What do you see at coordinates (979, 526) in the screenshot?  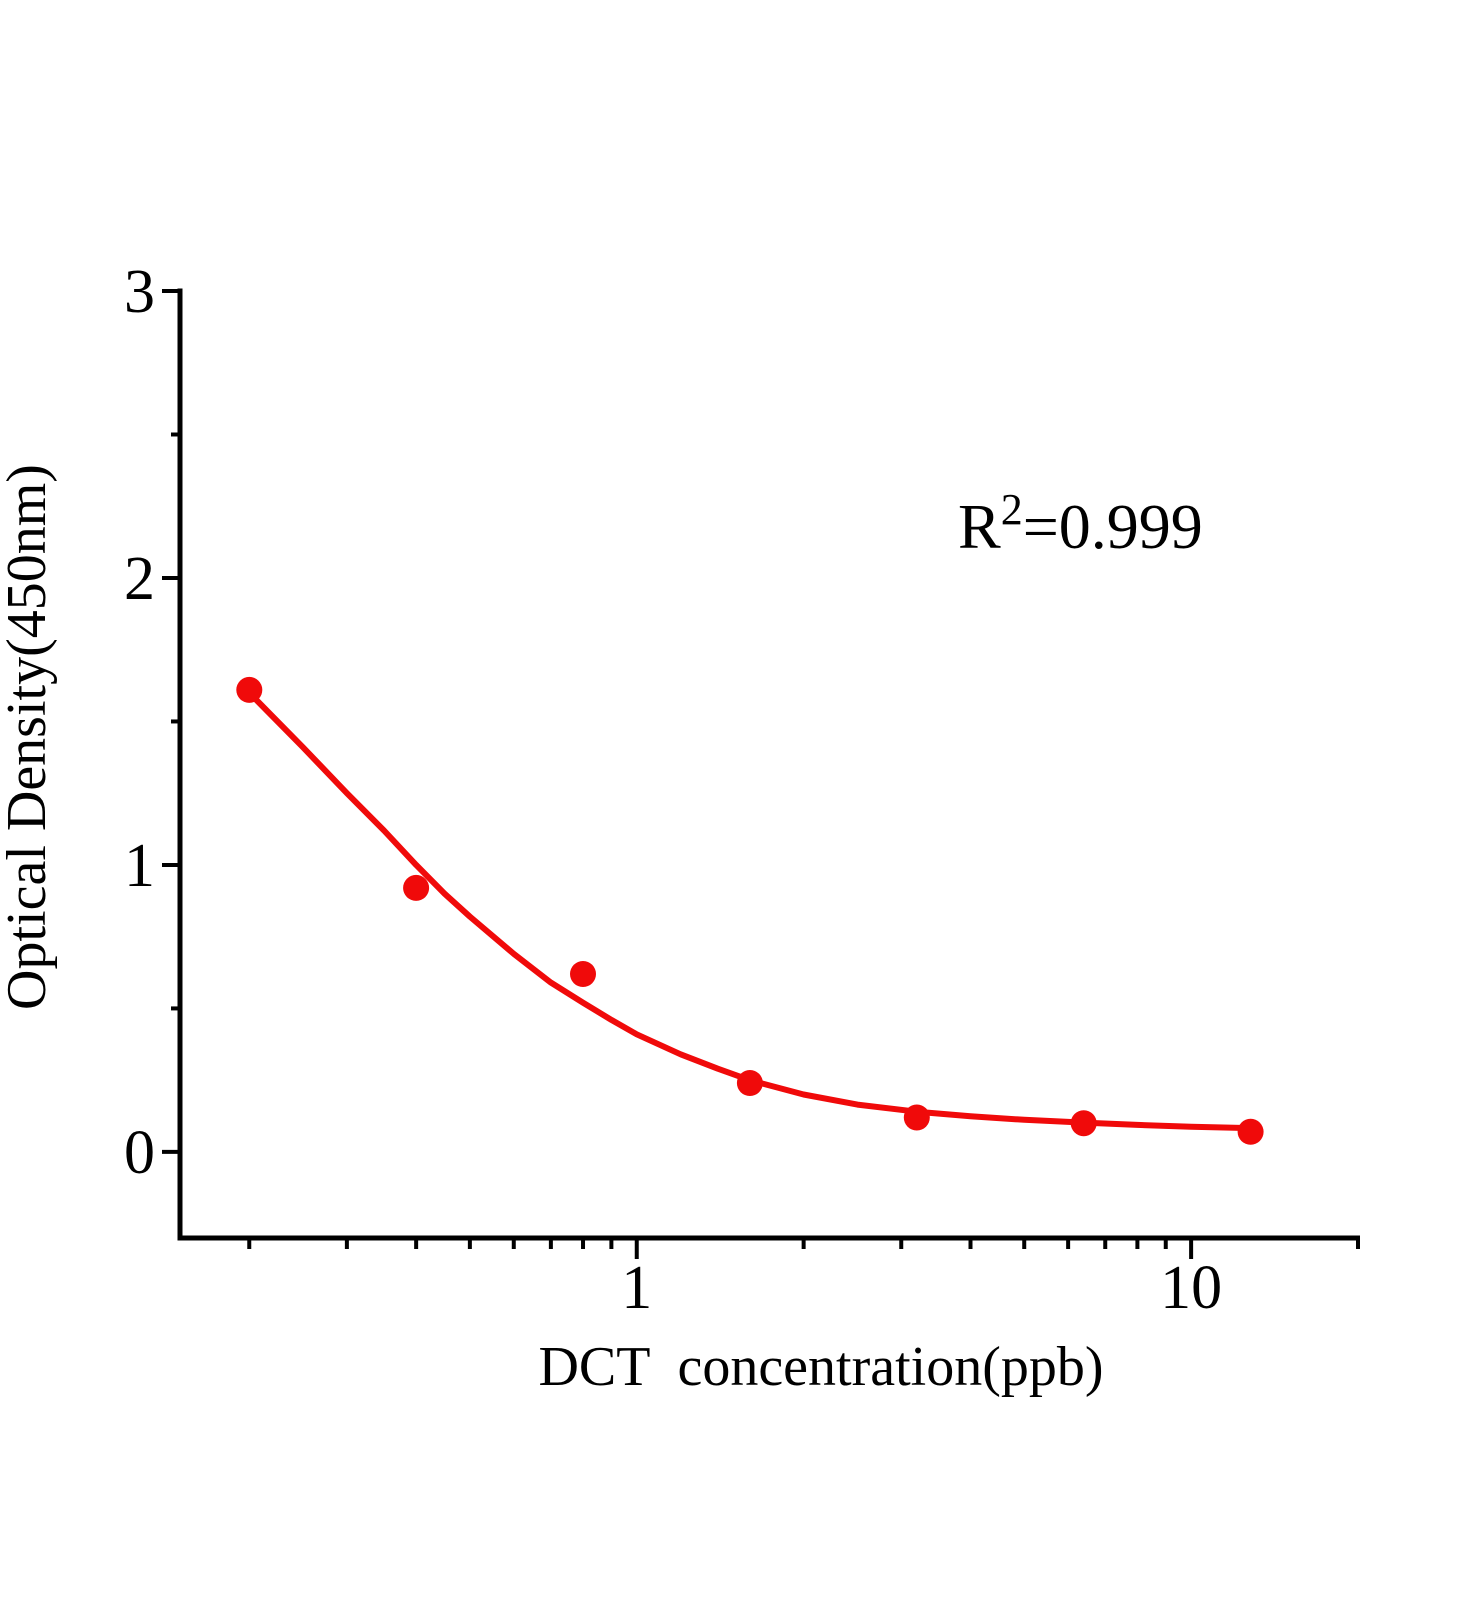 I see `r-squared-base: R` at bounding box center [979, 526].